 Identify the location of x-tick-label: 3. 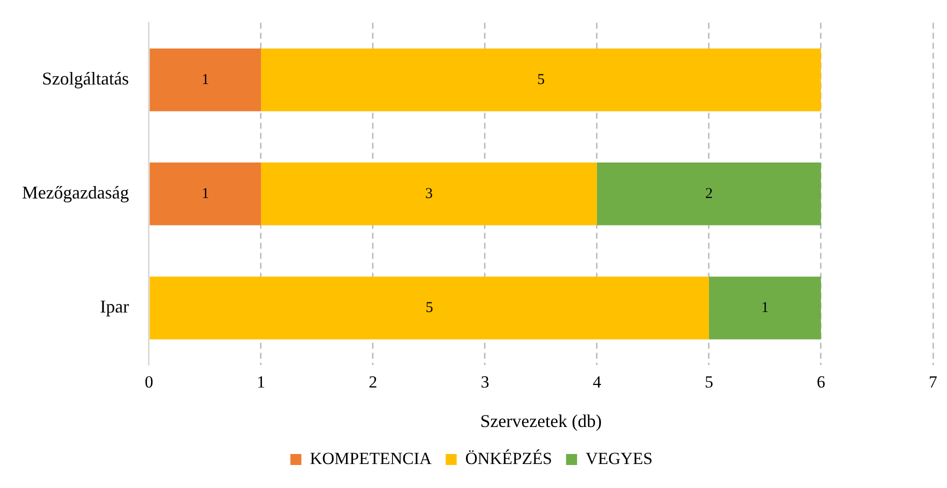
(485, 382).